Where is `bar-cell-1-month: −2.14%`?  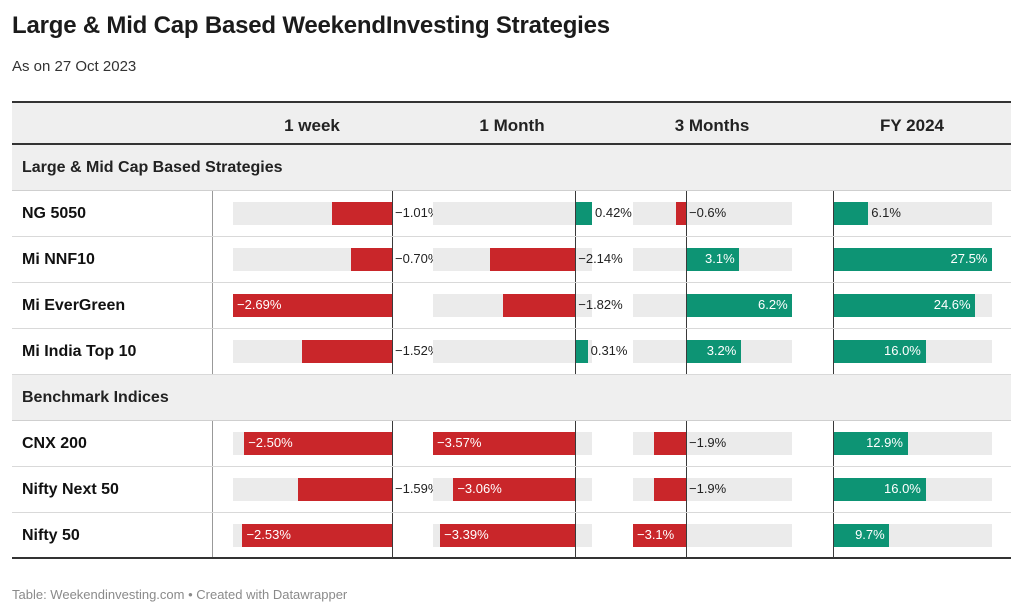
bar-cell-1-month: −2.14% is located at coordinates (517, 259).